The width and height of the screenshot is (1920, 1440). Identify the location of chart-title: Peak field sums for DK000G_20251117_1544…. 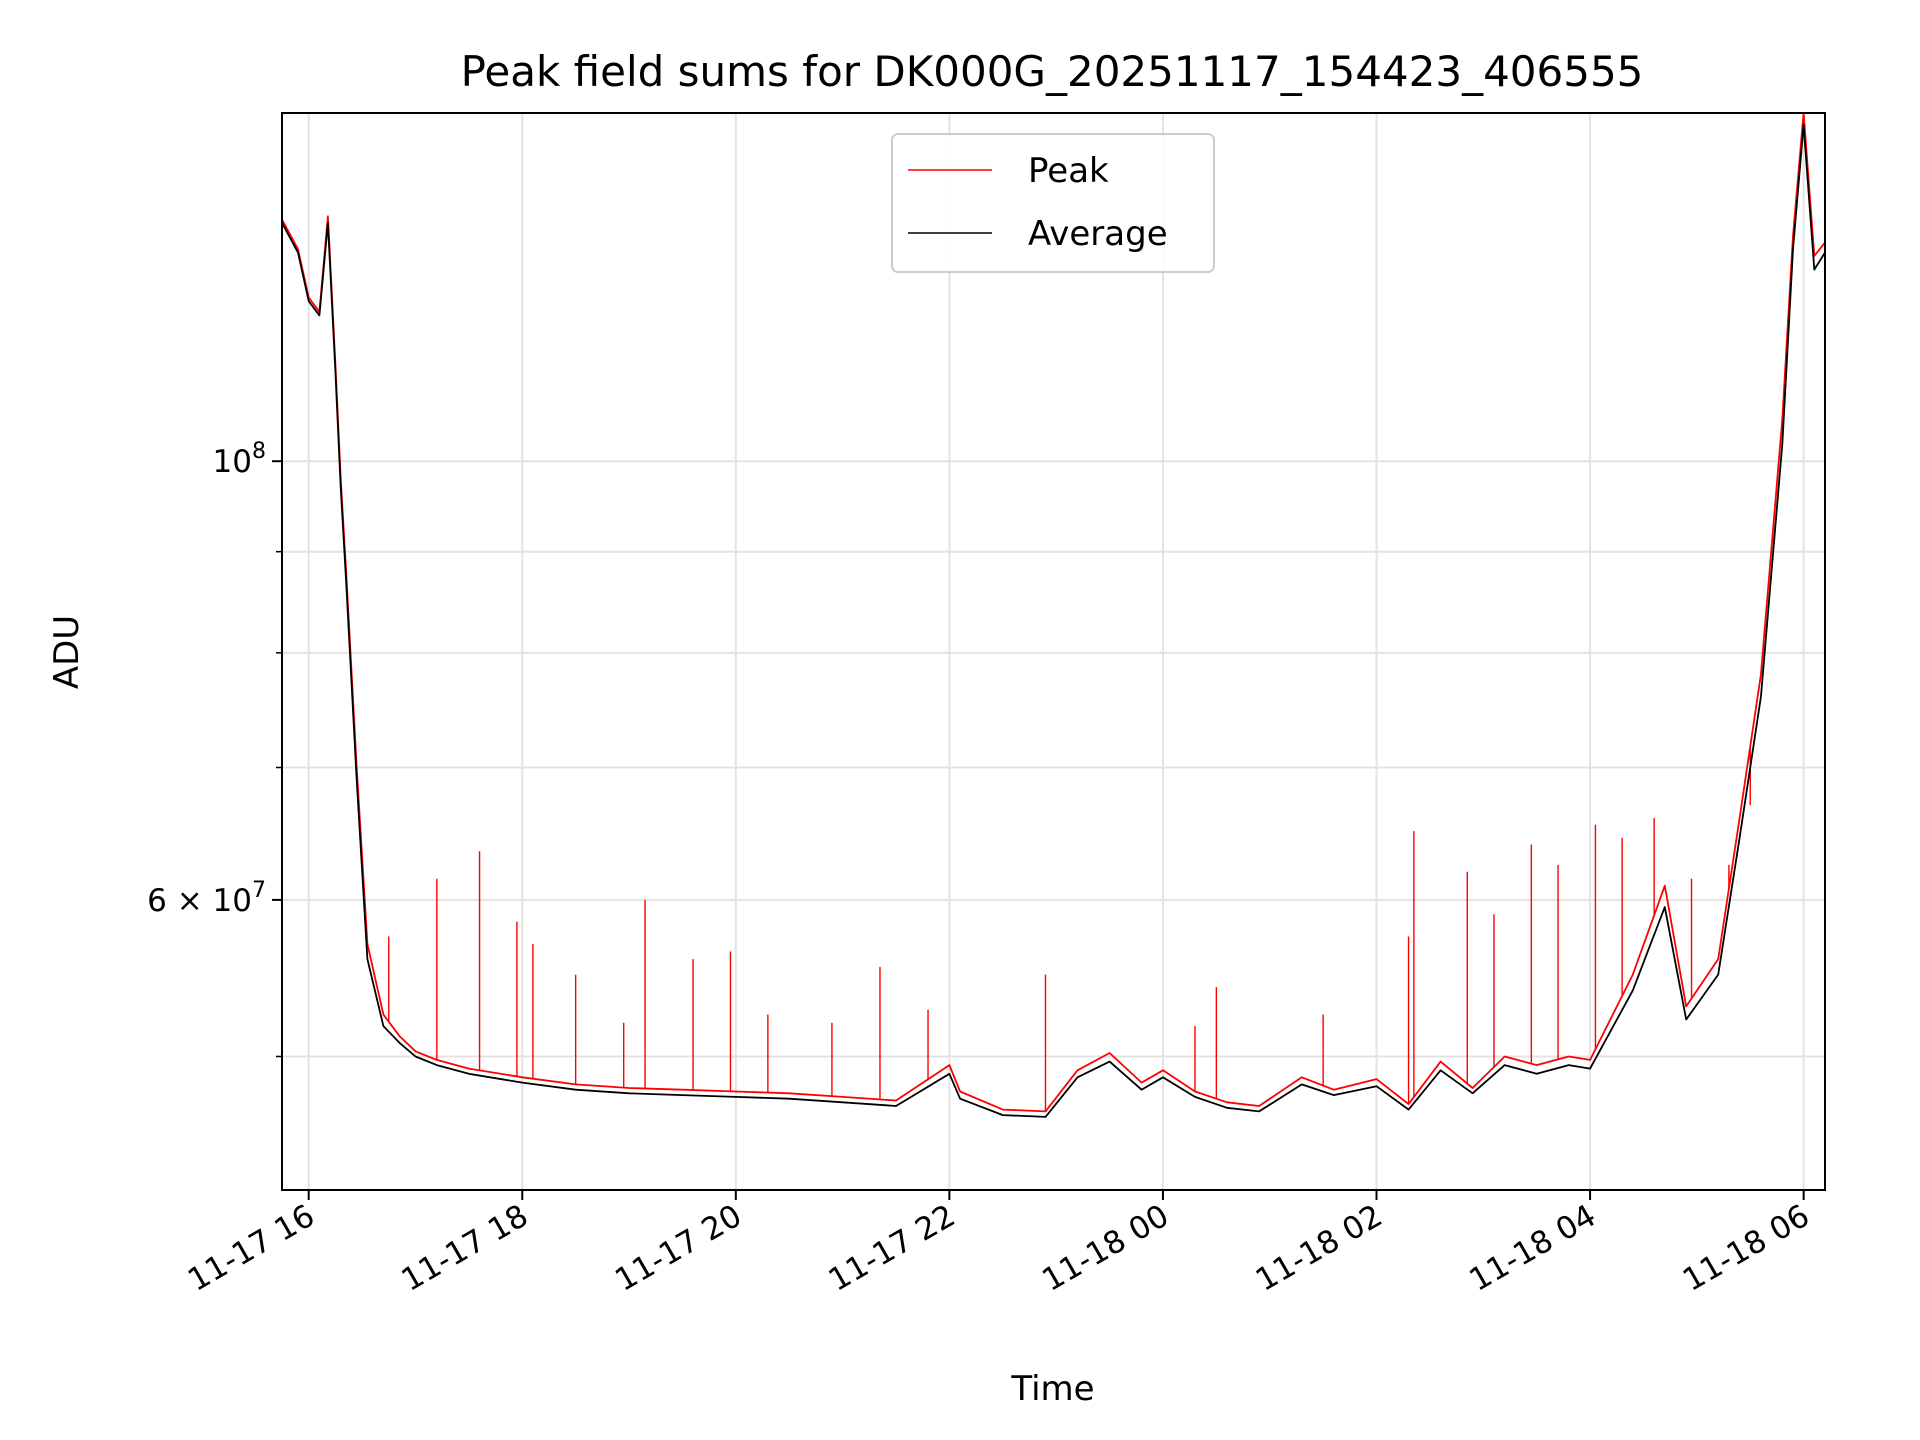
(1052, 71).